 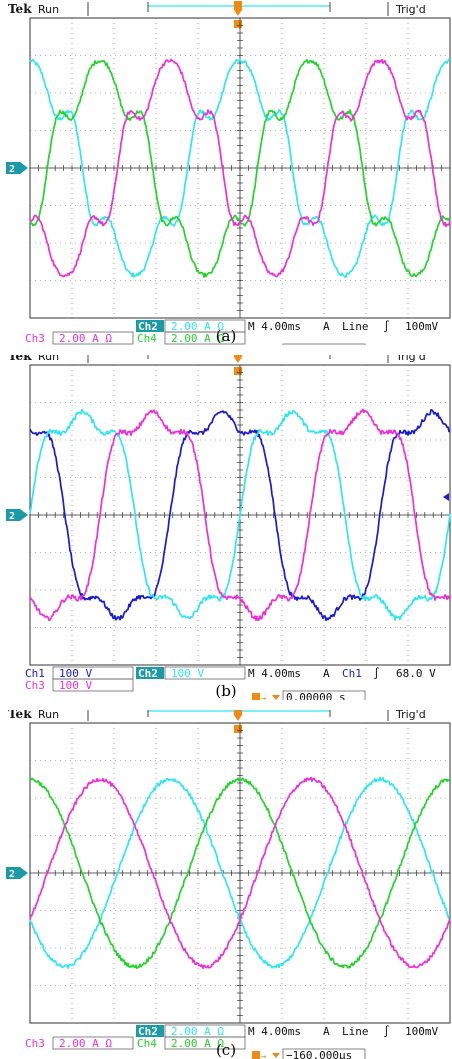 I want to click on trigger-level: 68.0 V, so click(x=416, y=673).